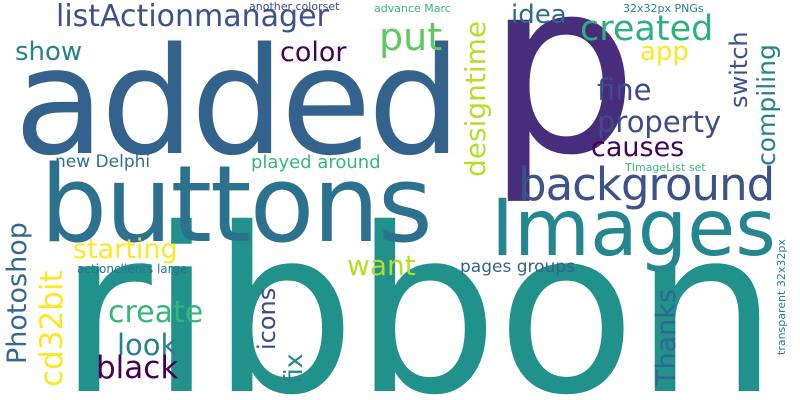  Describe the element at coordinates (638, 147) in the screenshot. I see `word-causes: causes` at that location.